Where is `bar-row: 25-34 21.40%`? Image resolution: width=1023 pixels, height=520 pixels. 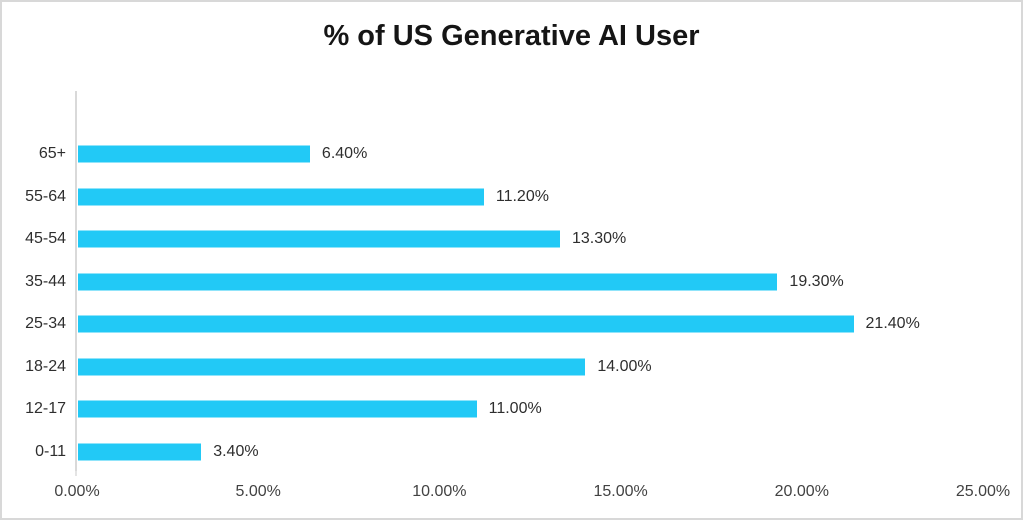 bar-row: 25-34 21.40% is located at coordinates (511, 324).